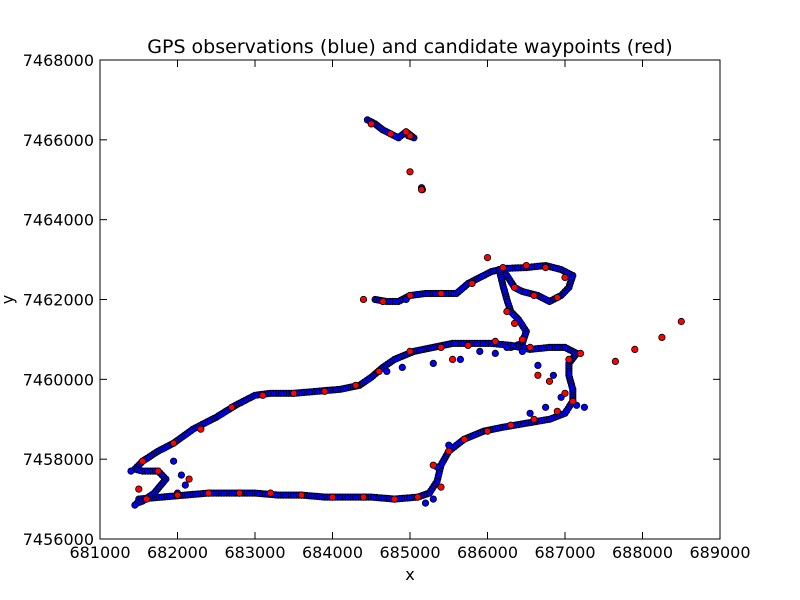 The width and height of the screenshot is (800, 600). What do you see at coordinates (58, 459) in the screenshot?
I see `y-tick-label: 7458000` at bounding box center [58, 459].